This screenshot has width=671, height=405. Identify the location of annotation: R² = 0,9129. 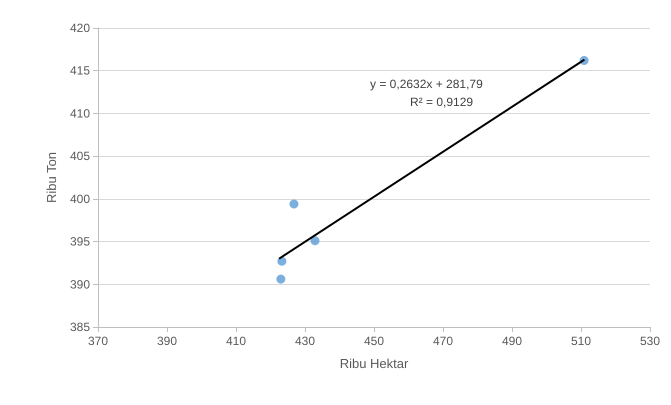
(442, 102).